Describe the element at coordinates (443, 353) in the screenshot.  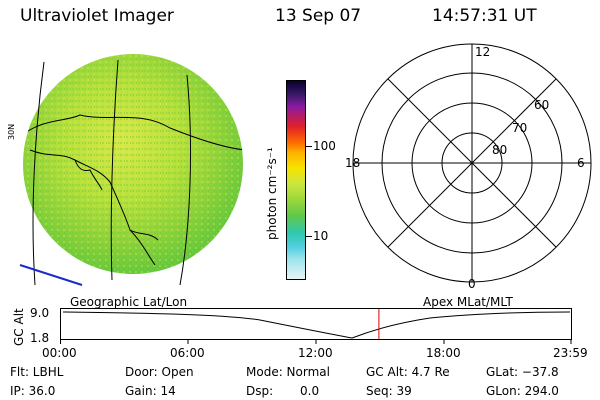
I see `timeline-xtick-1800: 18:00` at that location.